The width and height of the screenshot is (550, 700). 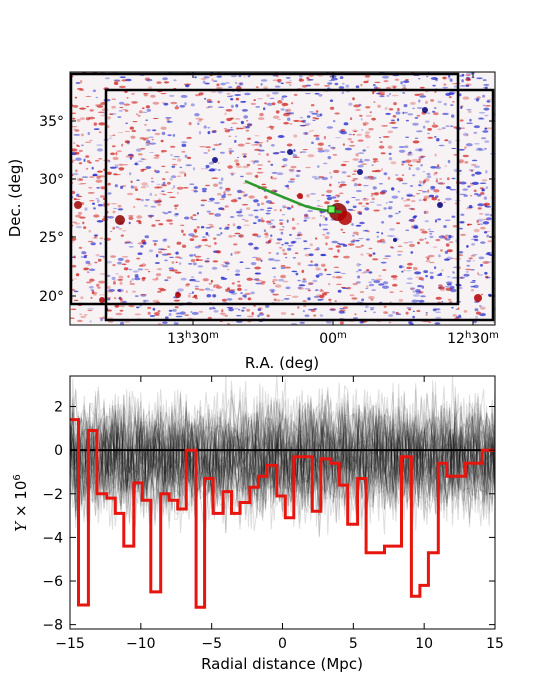 I want to click on map-y-axis-label: Dec. (deg), so click(x=15, y=198).